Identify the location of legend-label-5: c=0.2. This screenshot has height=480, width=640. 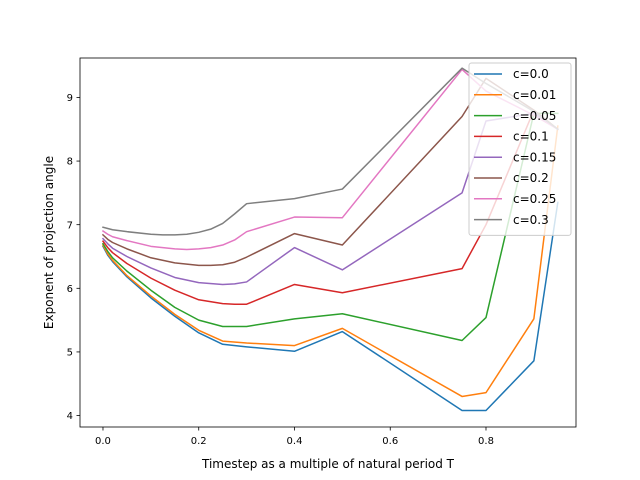
(531, 178).